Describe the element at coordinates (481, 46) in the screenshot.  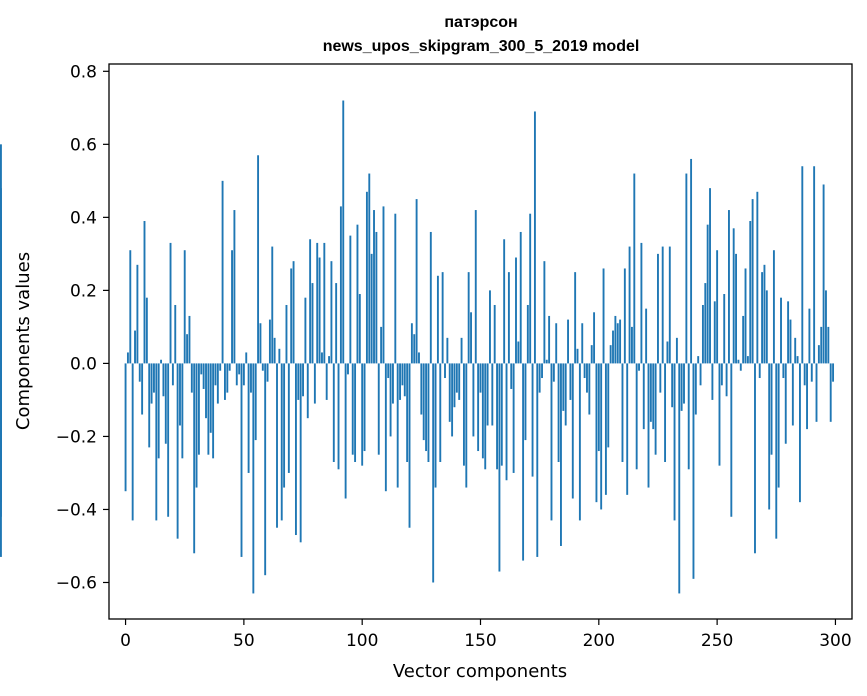
I see `chart-subtitle: news_upos_skipgram_300_5_2019 model` at that location.